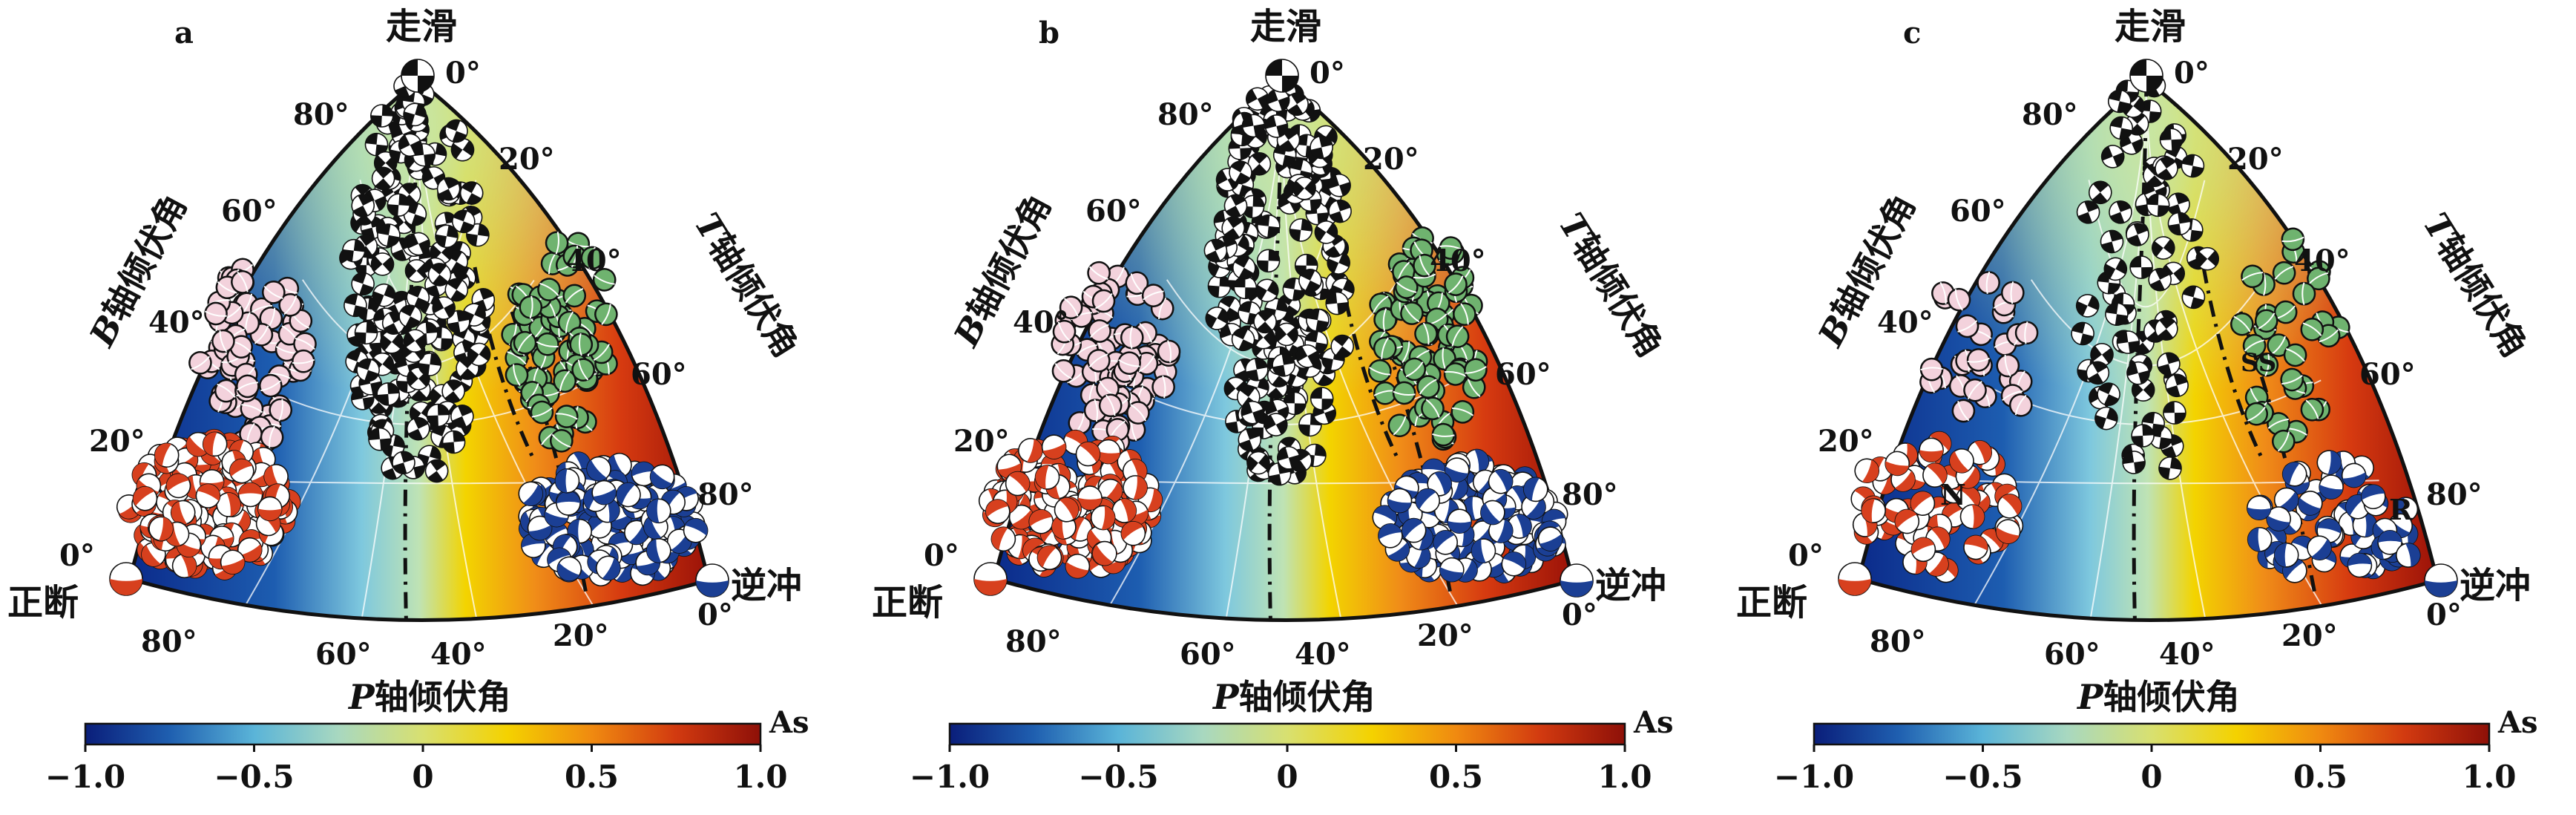  Describe the element at coordinates (2401, 509) in the screenshot. I see `region-label-reverse: R` at that location.